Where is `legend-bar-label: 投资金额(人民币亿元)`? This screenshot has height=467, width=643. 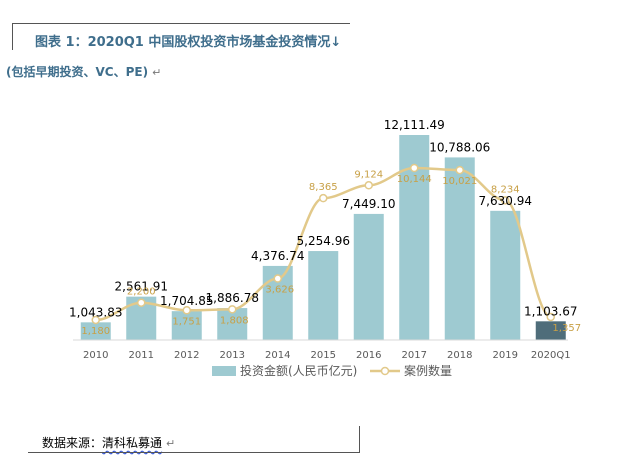 legend-bar-label: 投资金额(人民币亿元) is located at coordinates (298, 370).